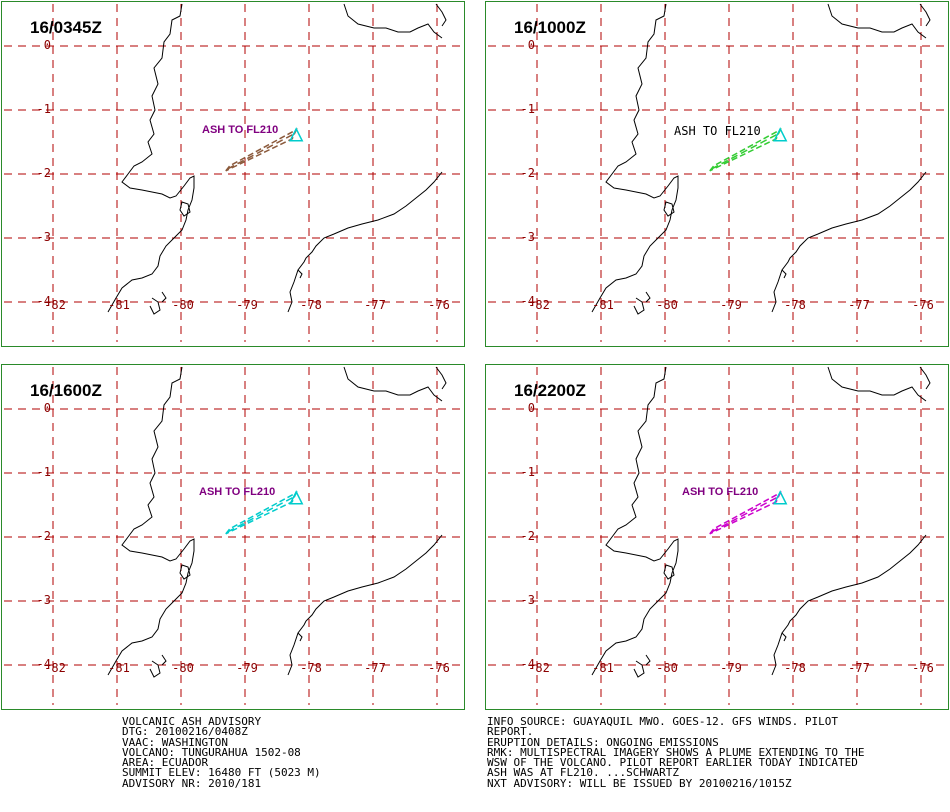 Image resolution: width=950 pixels, height=812 pixels. What do you see at coordinates (375, 668) in the screenshot?
I see `longitude-tick-label: -77` at bounding box center [375, 668].